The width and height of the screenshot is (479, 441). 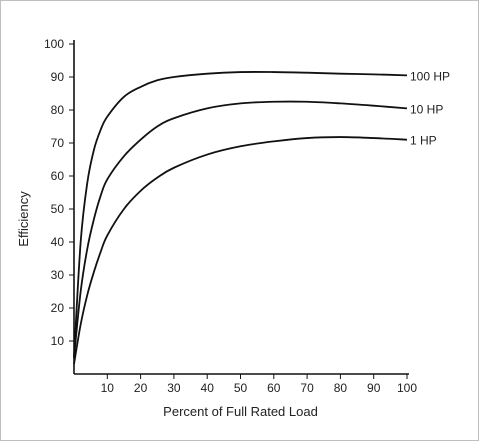 What do you see at coordinates (58, 143) in the screenshot?
I see `y-tick-label: 70` at bounding box center [58, 143].